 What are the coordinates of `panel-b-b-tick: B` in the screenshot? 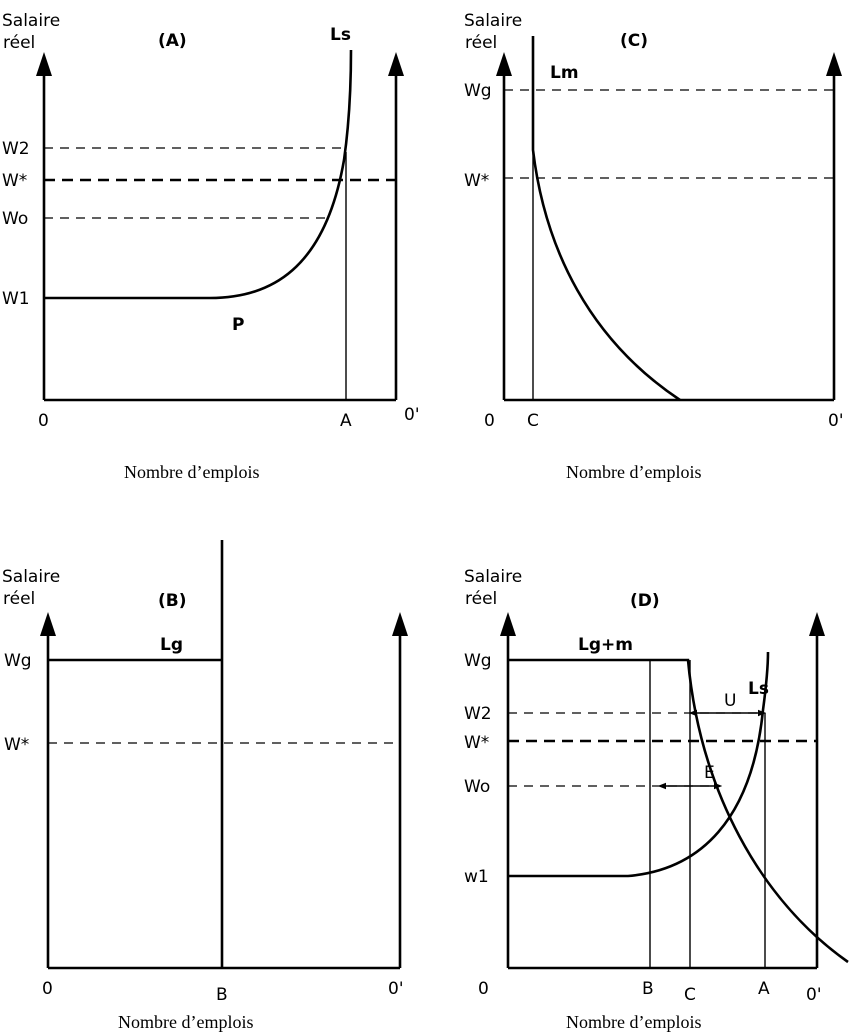 It's located at (222, 995).